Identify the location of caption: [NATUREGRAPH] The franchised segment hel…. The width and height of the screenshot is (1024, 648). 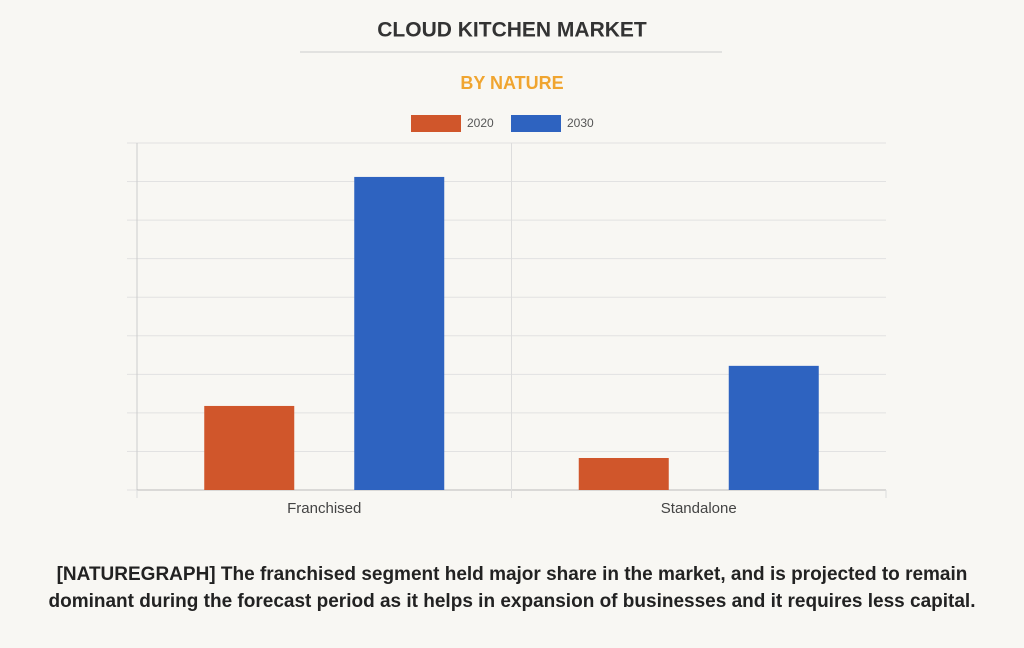
(512, 588).